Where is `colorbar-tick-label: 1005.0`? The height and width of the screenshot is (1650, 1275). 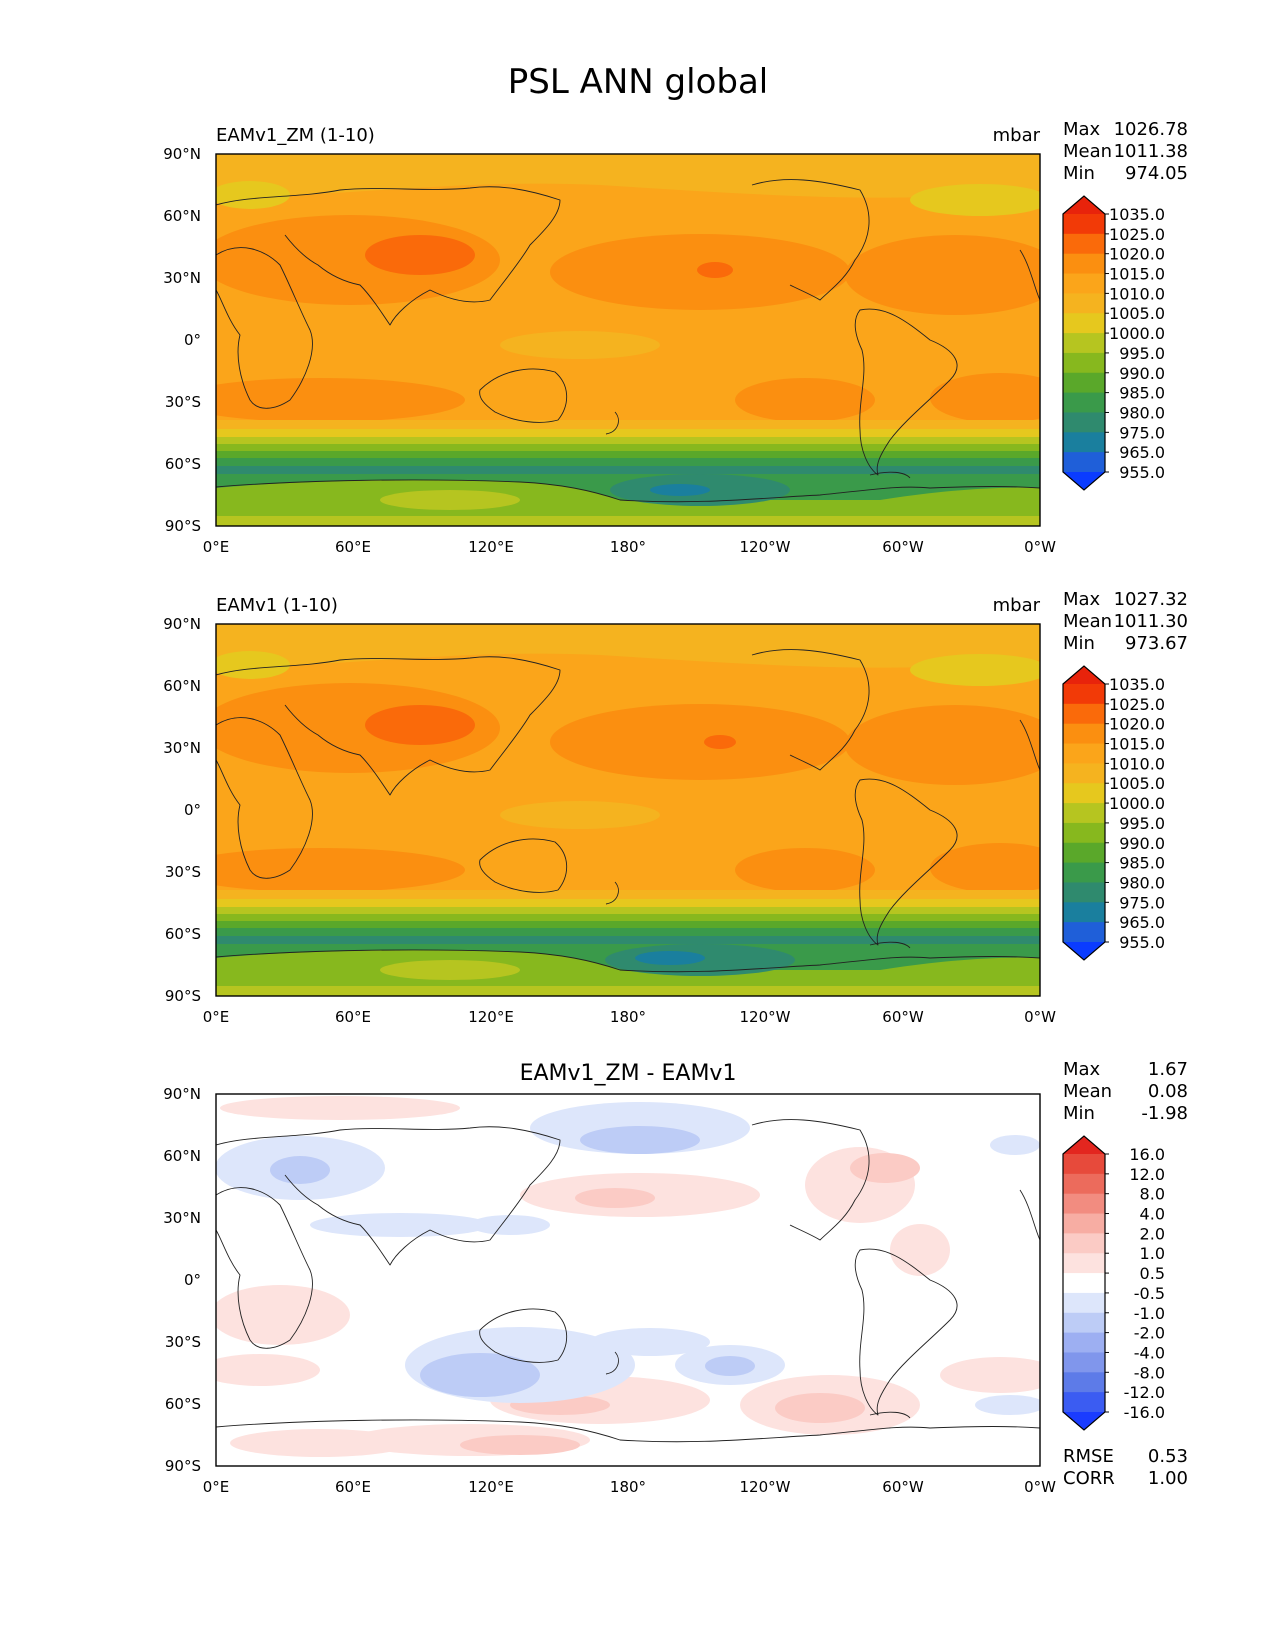
colorbar-tick-label: 1005.0 is located at coordinates (1137, 783).